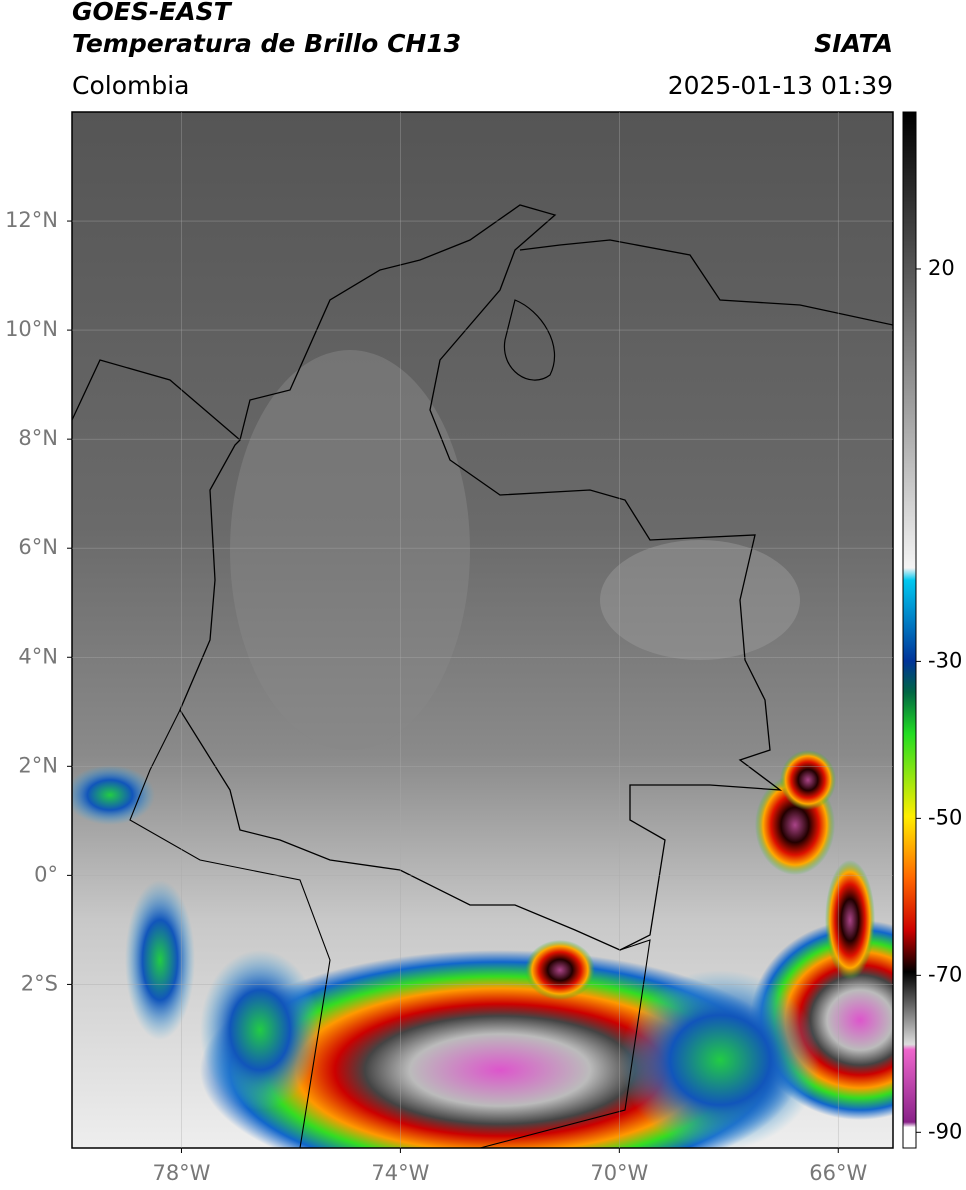  I want to click on colorbar-tick-label: -90, so click(945, 1131).